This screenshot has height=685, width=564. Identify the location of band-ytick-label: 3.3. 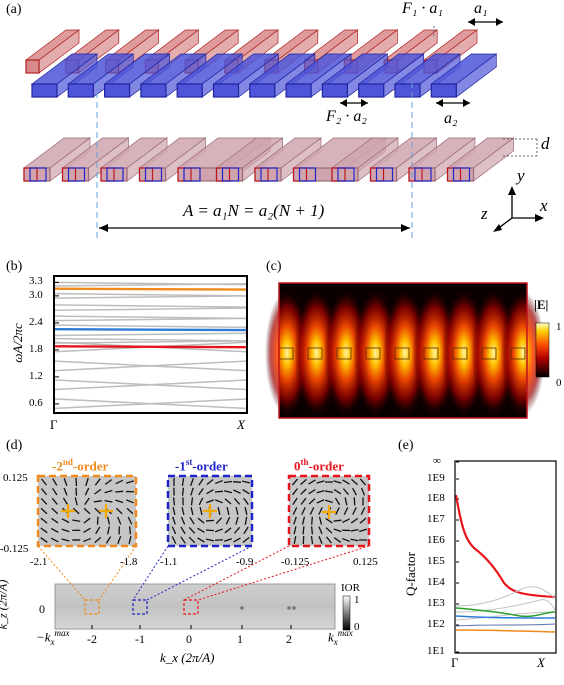
(36, 281).